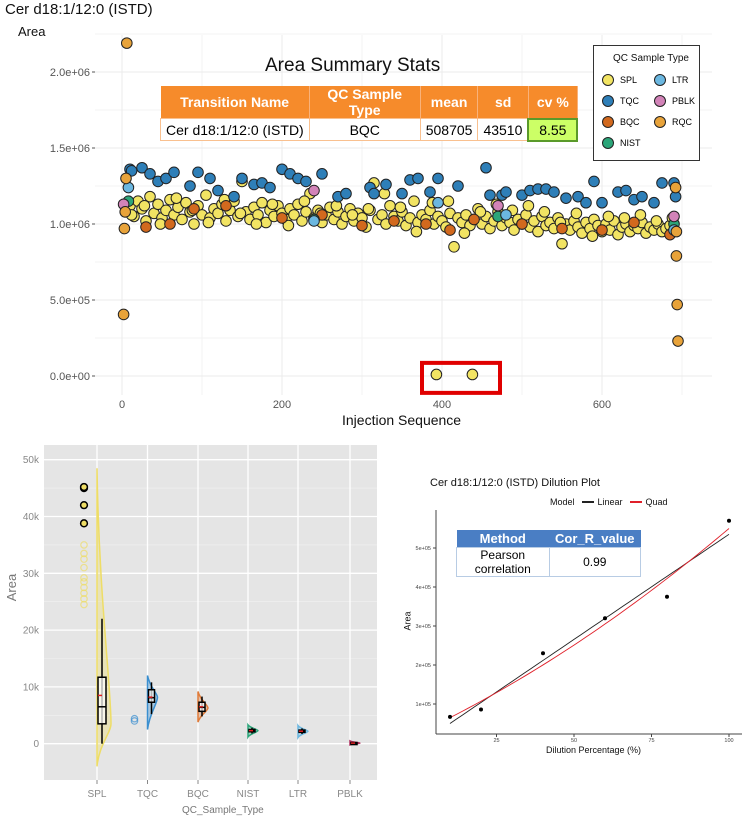  Describe the element at coordinates (235, 102) in the screenshot. I see `header-transition-name: Transition Name` at that location.